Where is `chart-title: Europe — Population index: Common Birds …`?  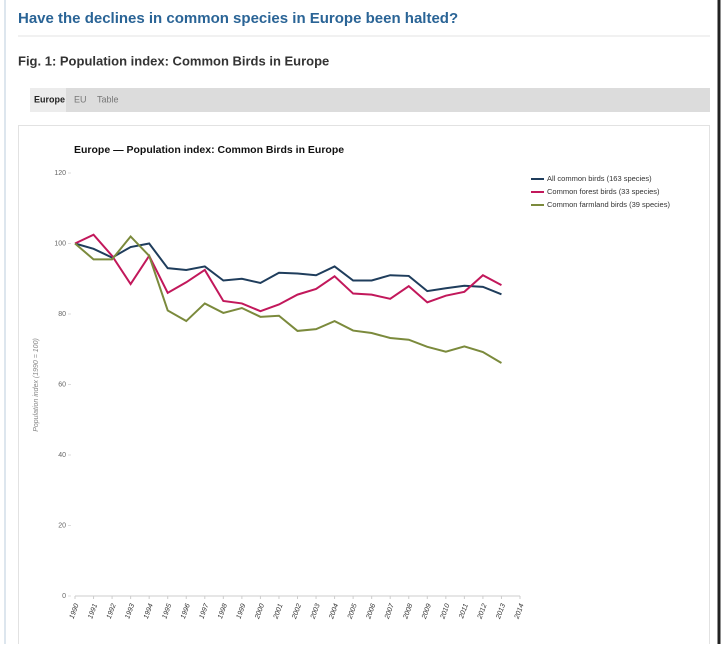 chart-title: Europe — Population index: Common Birds … is located at coordinates (209, 150).